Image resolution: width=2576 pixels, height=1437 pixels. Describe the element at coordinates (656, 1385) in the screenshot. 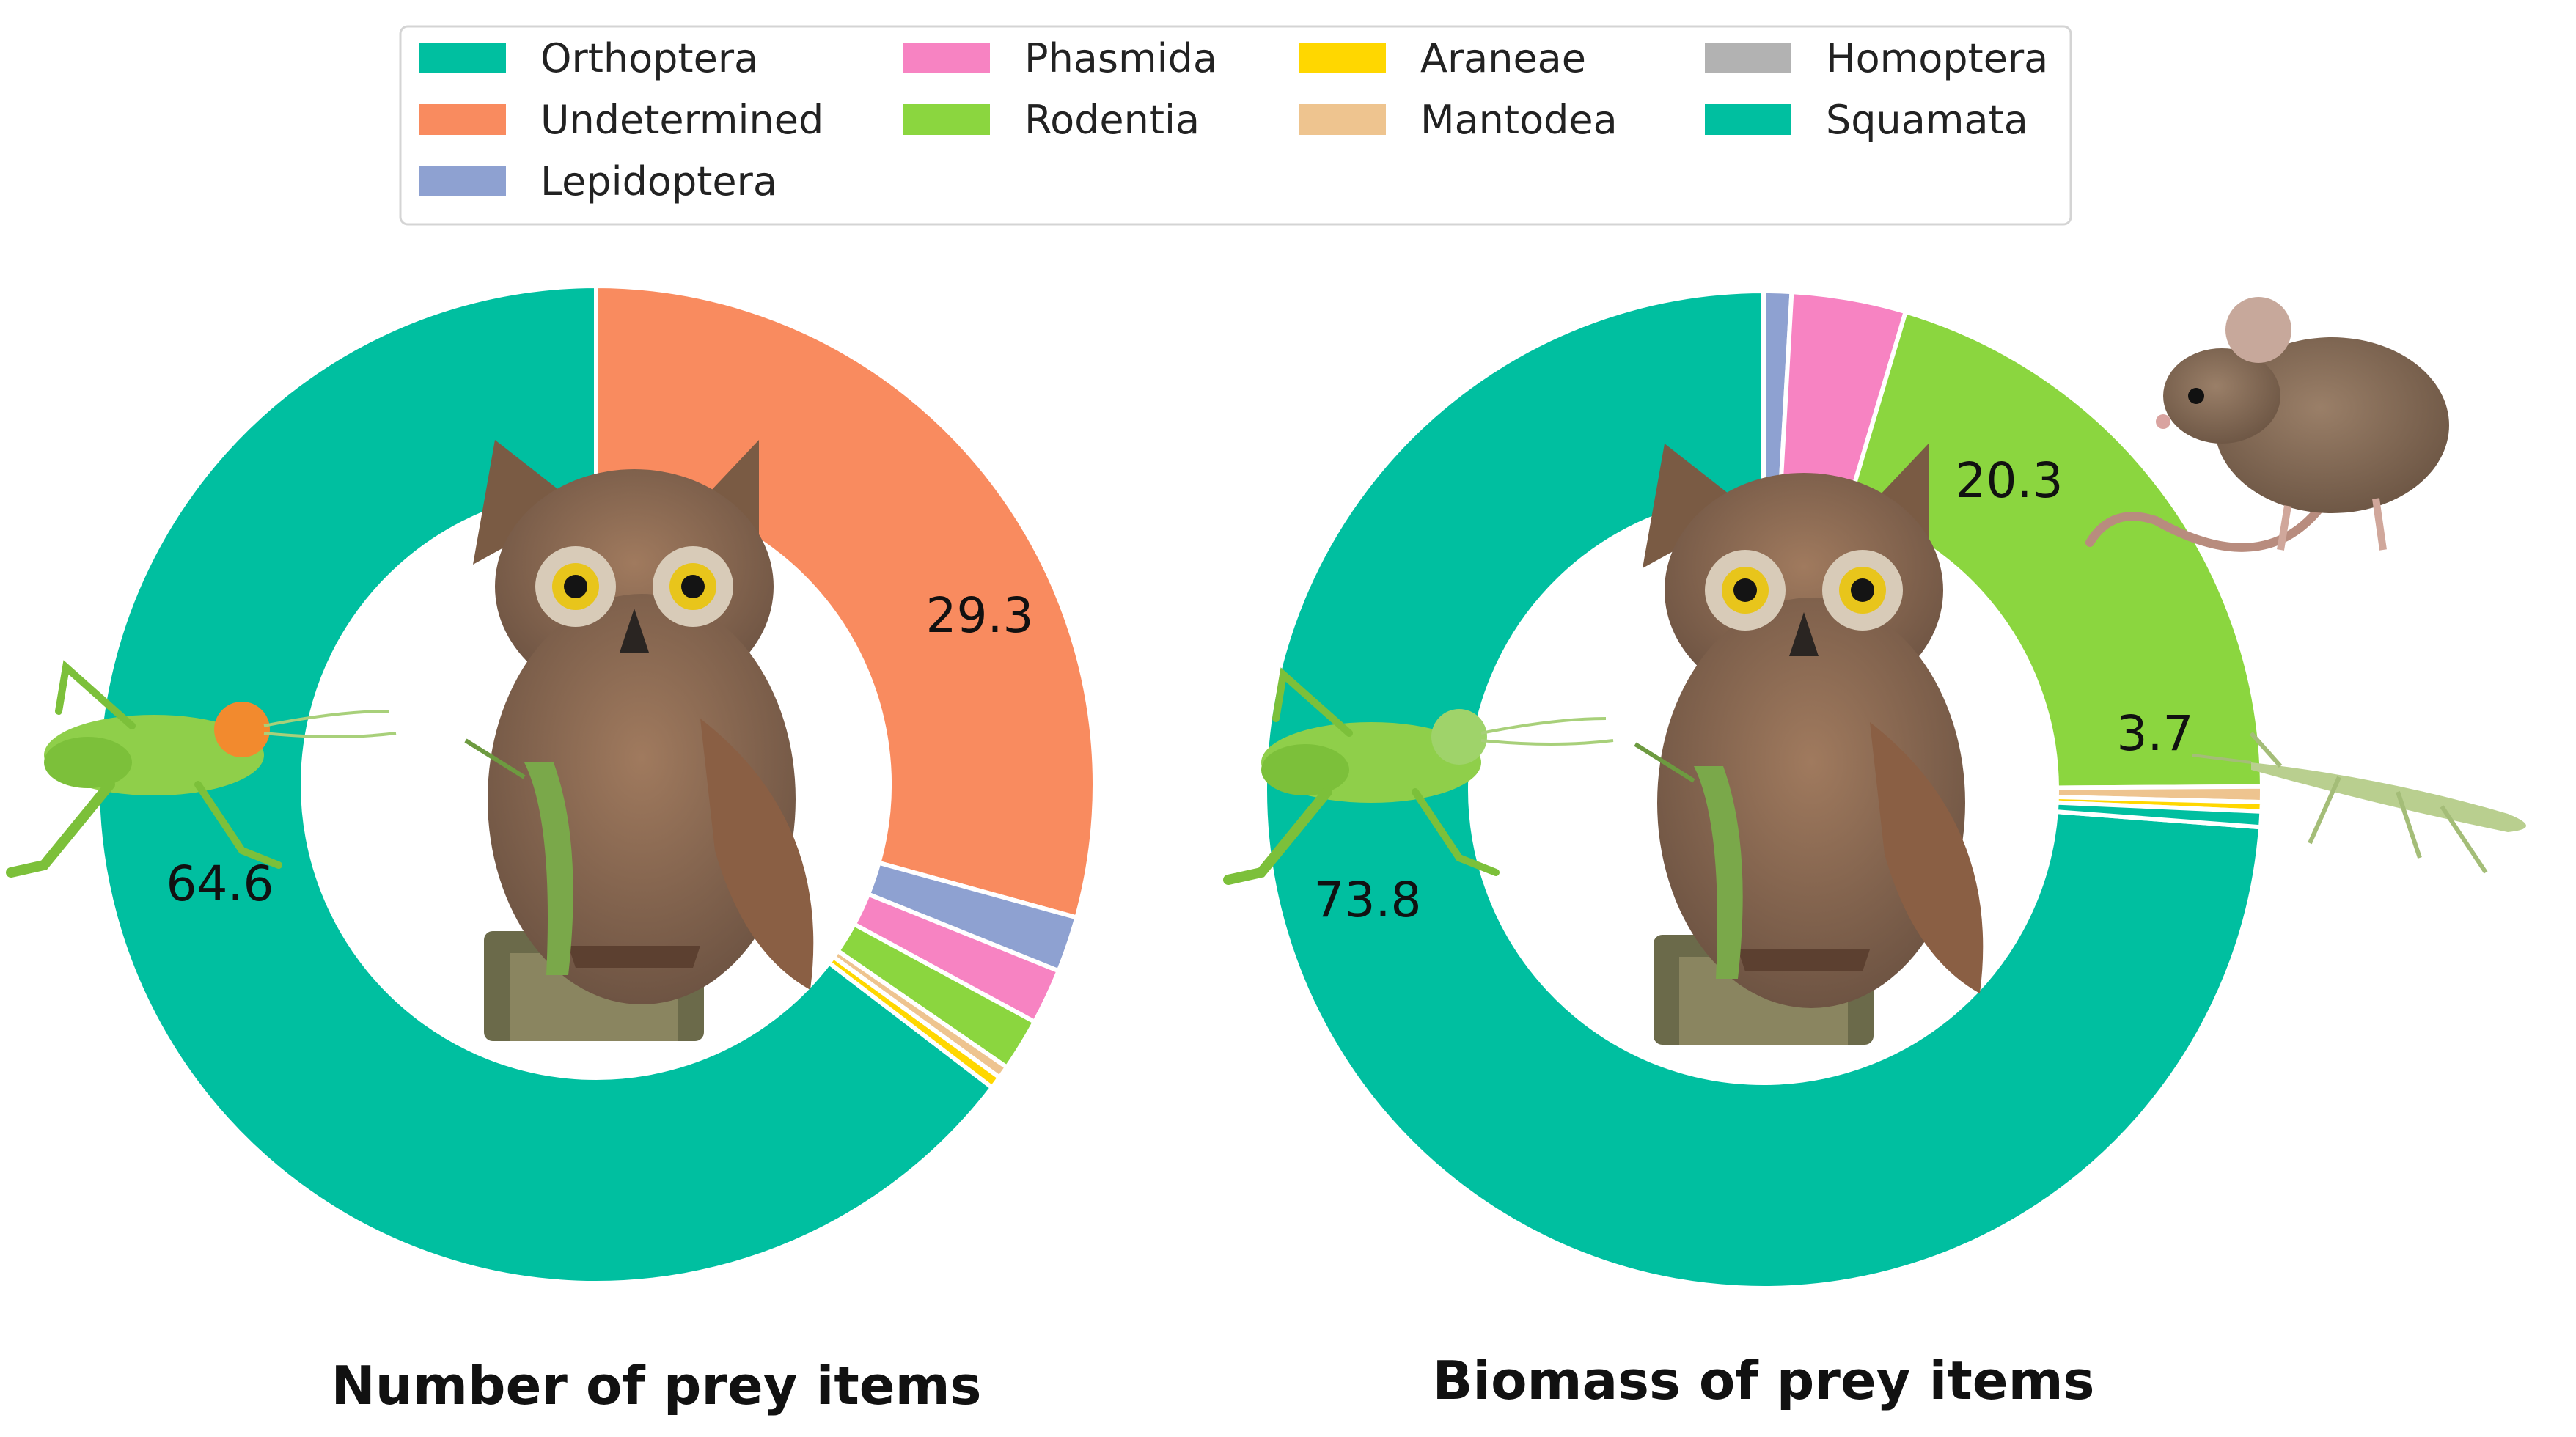

I see `chart-title-number: Number of prey items` at that location.